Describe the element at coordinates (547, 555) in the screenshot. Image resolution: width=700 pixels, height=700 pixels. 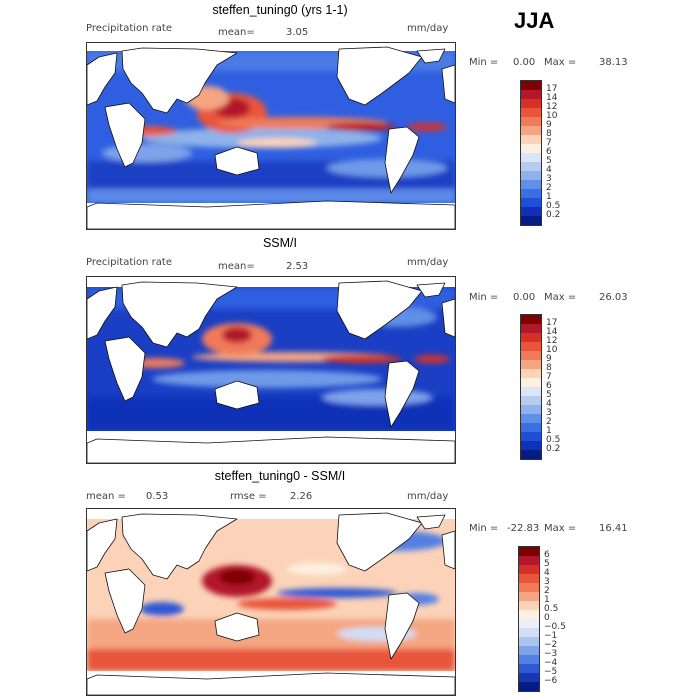
I see `panel3-cb-label: 6` at that location.